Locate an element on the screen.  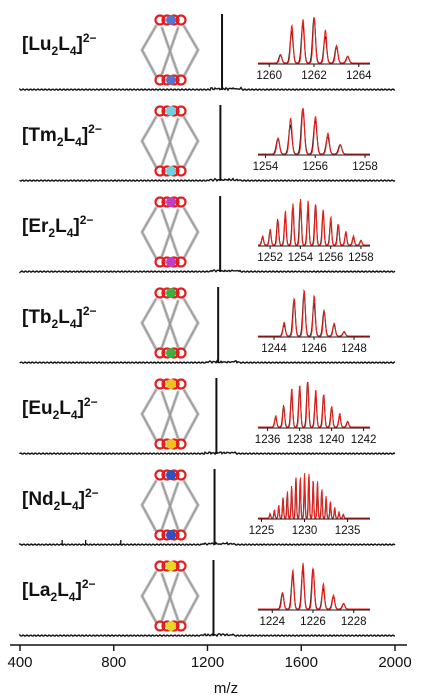
complex-label: [Tb2L4]2− is located at coordinates (59, 317).